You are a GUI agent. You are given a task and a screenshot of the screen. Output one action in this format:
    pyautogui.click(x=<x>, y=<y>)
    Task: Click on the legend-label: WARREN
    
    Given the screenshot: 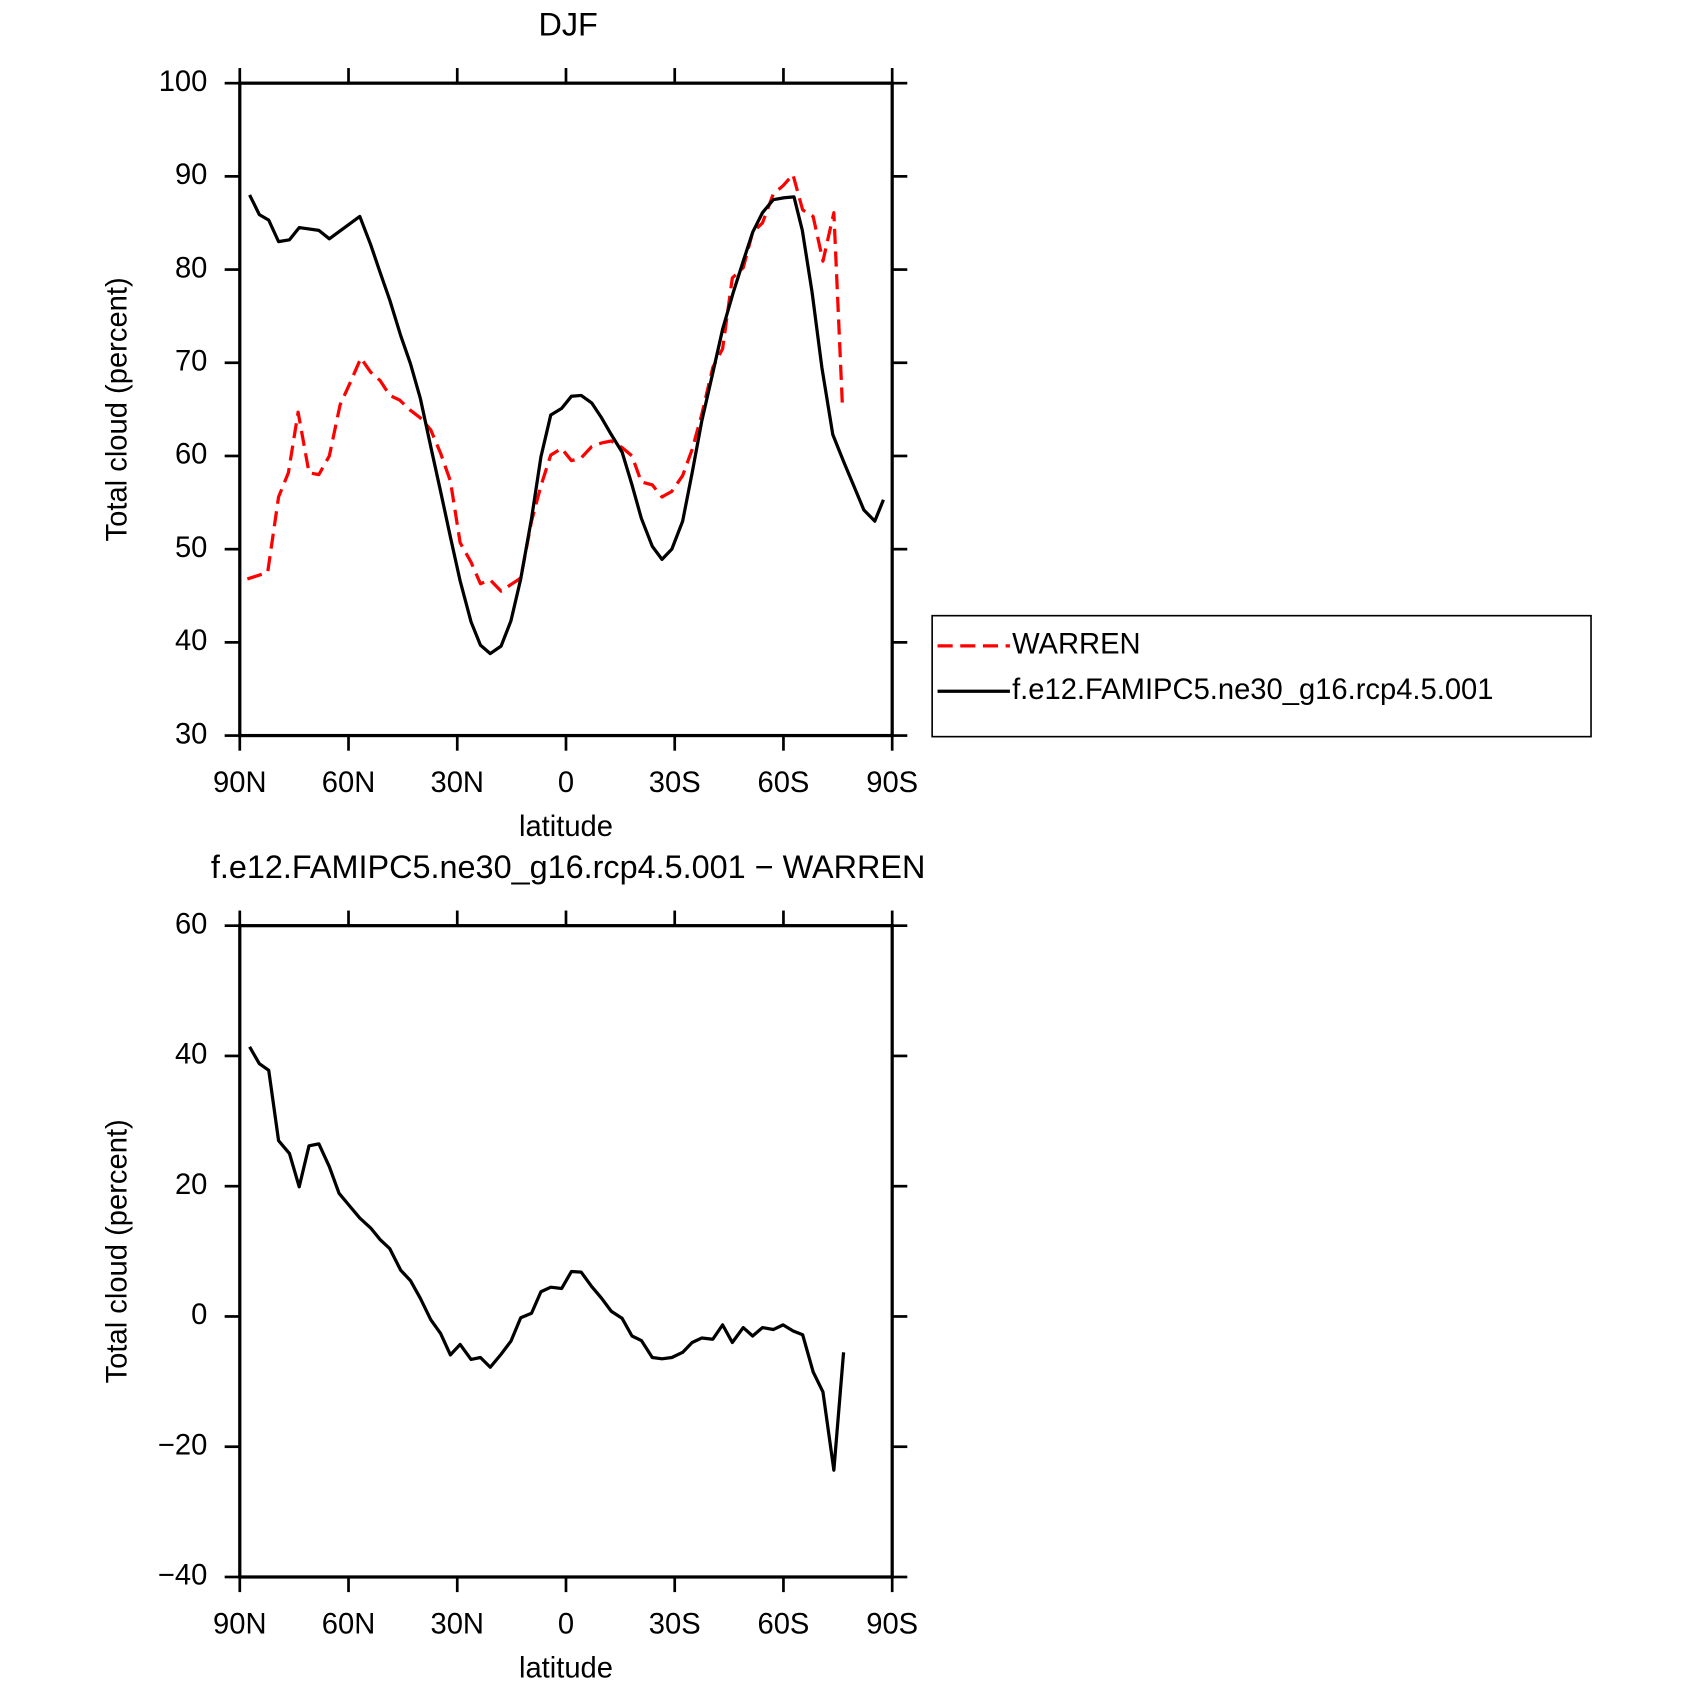 What is the action you would take?
    pyautogui.click(x=1076, y=645)
    